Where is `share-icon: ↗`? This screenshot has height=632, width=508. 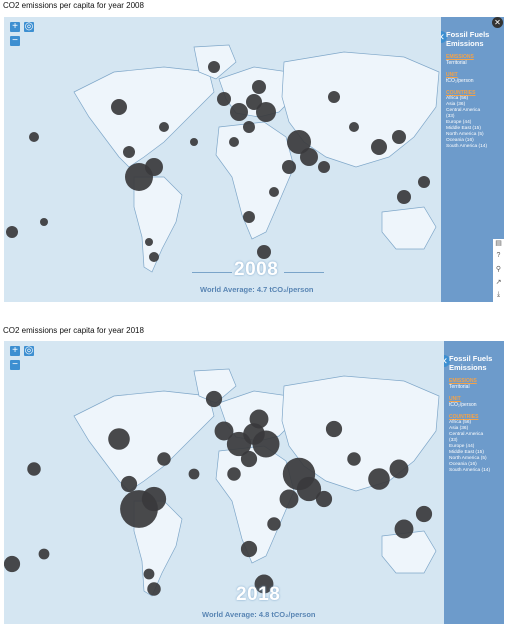 share-icon: ↗ is located at coordinates (498, 282).